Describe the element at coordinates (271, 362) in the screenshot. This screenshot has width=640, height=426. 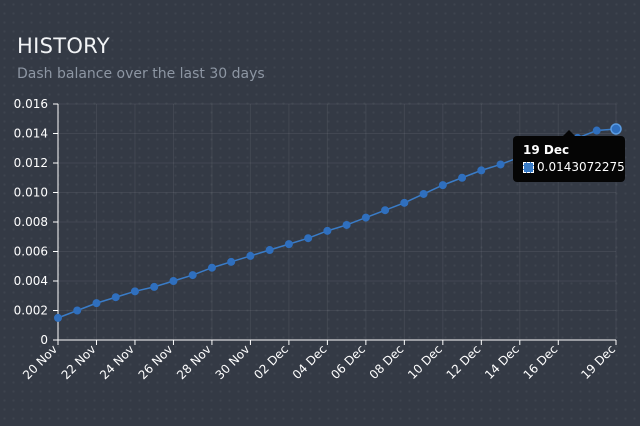
I see `x-tick-label: 02 Dec` at that location.